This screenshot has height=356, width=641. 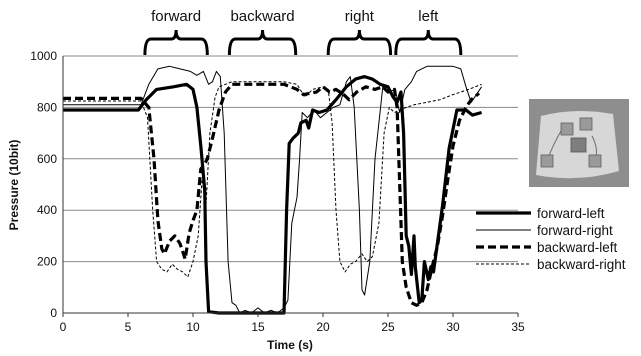 What do you see at coordinates (581, 264) in the screenshot?
I see `legend-label: backward-right` at bounding box center [581, 264].